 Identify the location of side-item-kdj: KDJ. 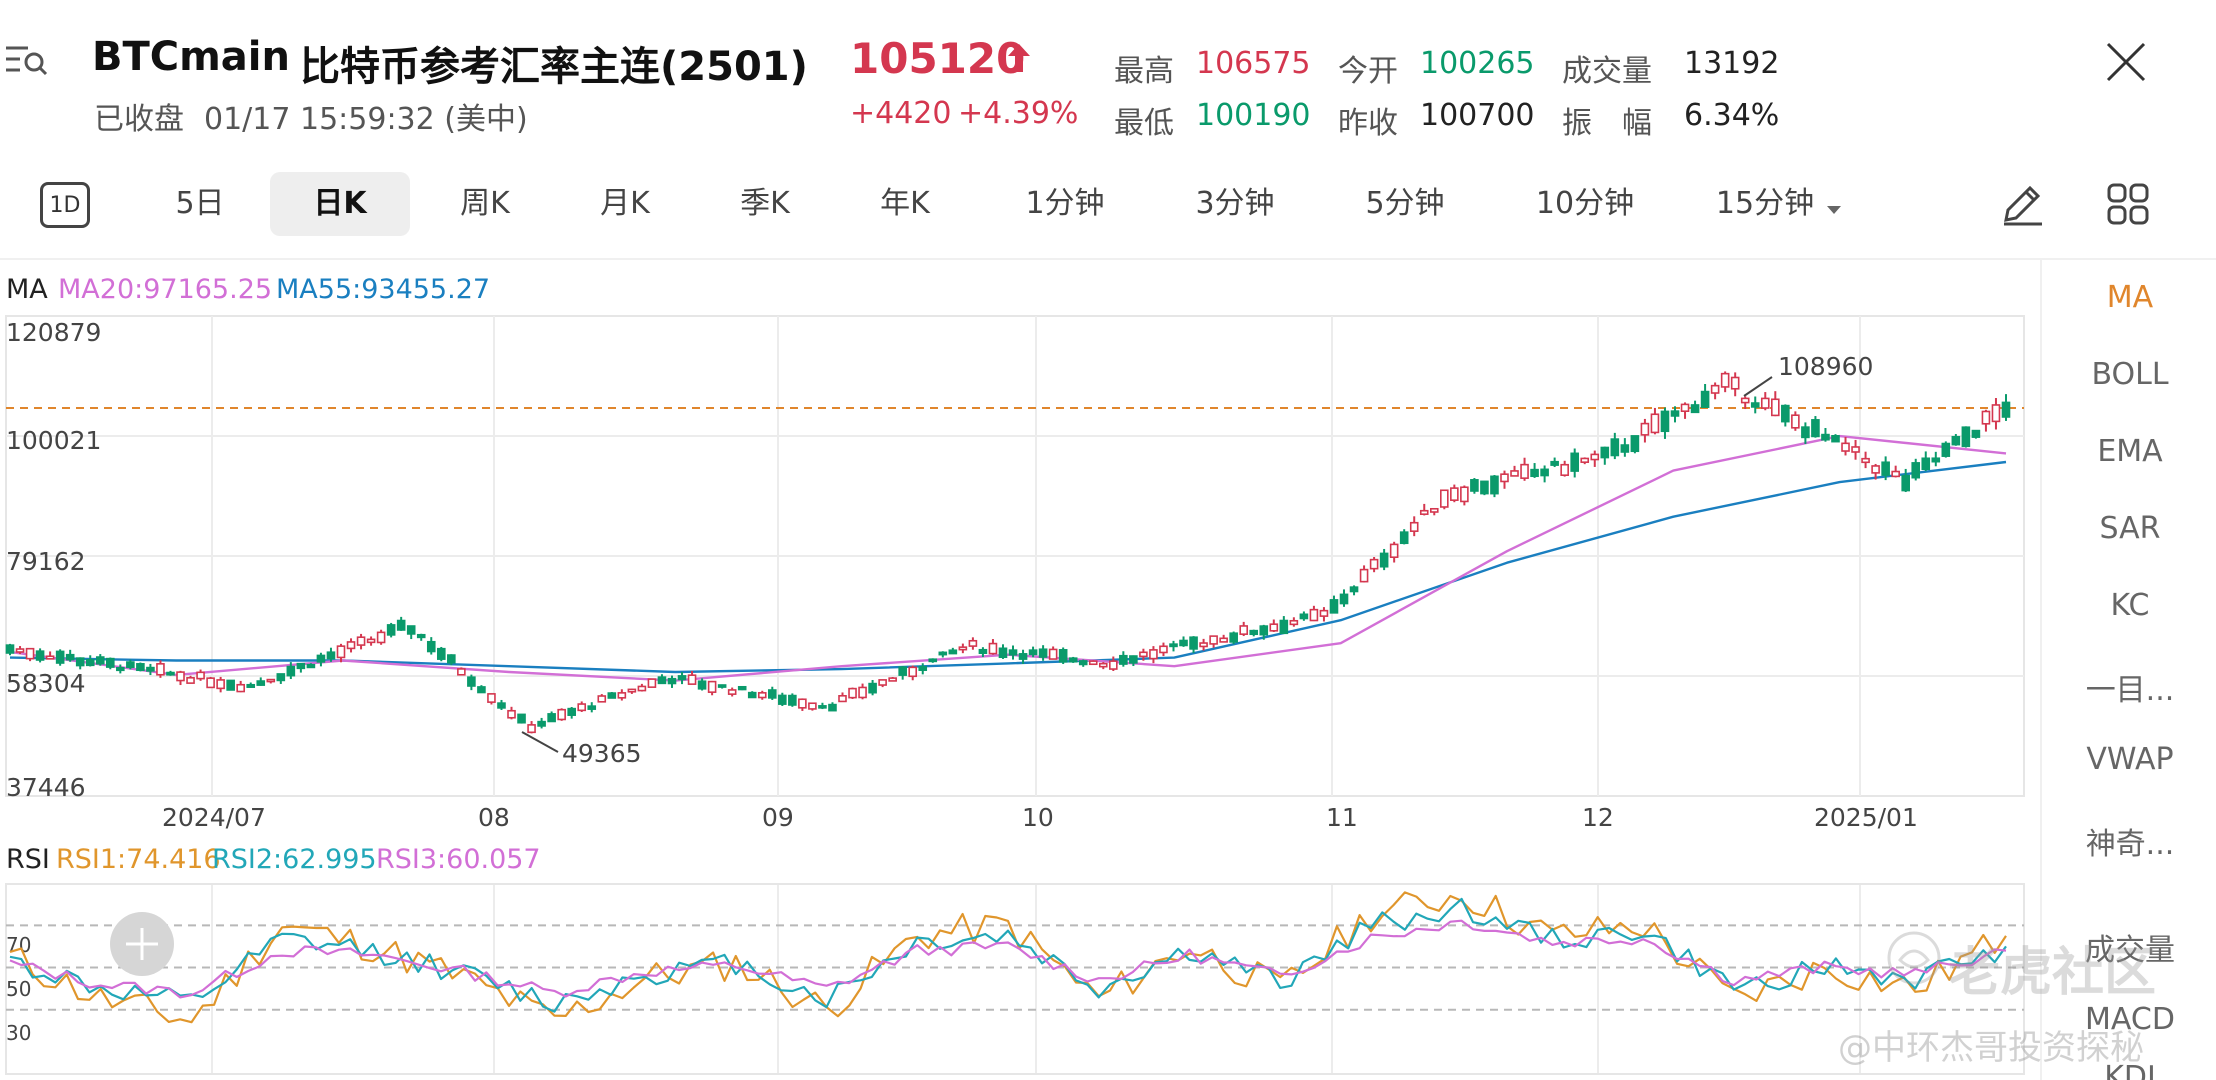
(2130, 1070).